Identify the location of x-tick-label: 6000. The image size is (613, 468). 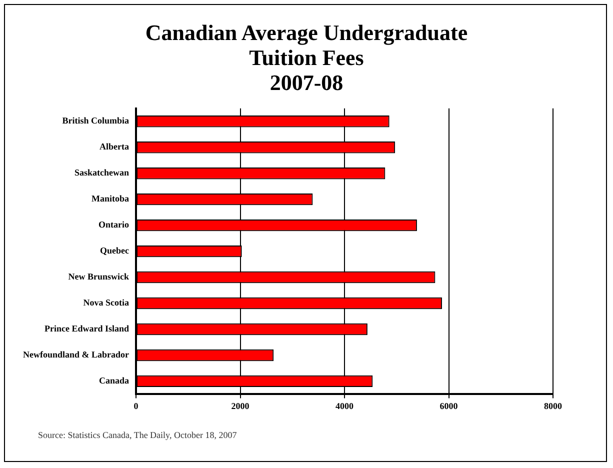
(449, 405).